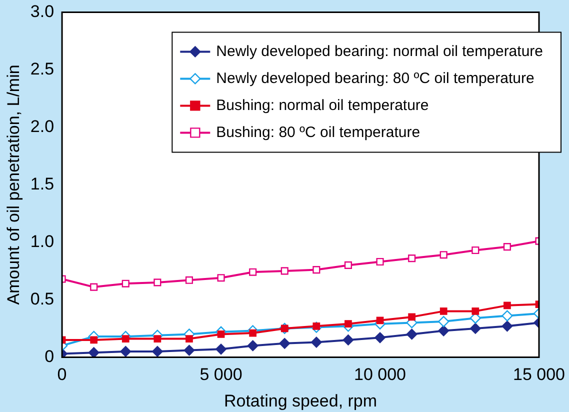  What do you see at coordinates (13, 184) in the screenshot?
I see `y-axis-title: Amount of oil penetration, L/min` at bounding box center [13, 184].